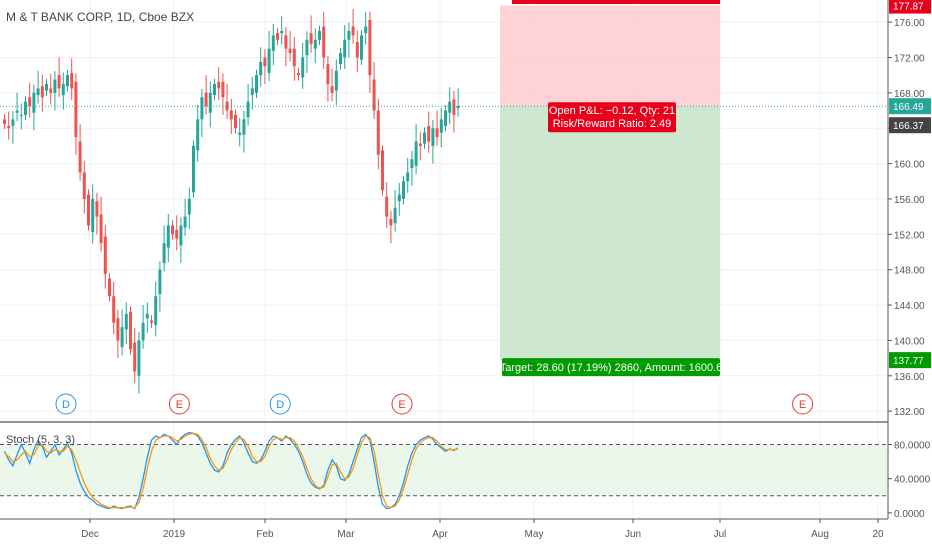  Describe the element at coordinates (910, 7) in the screenshot. I see `stop-price-badge: 177.87` at that location.